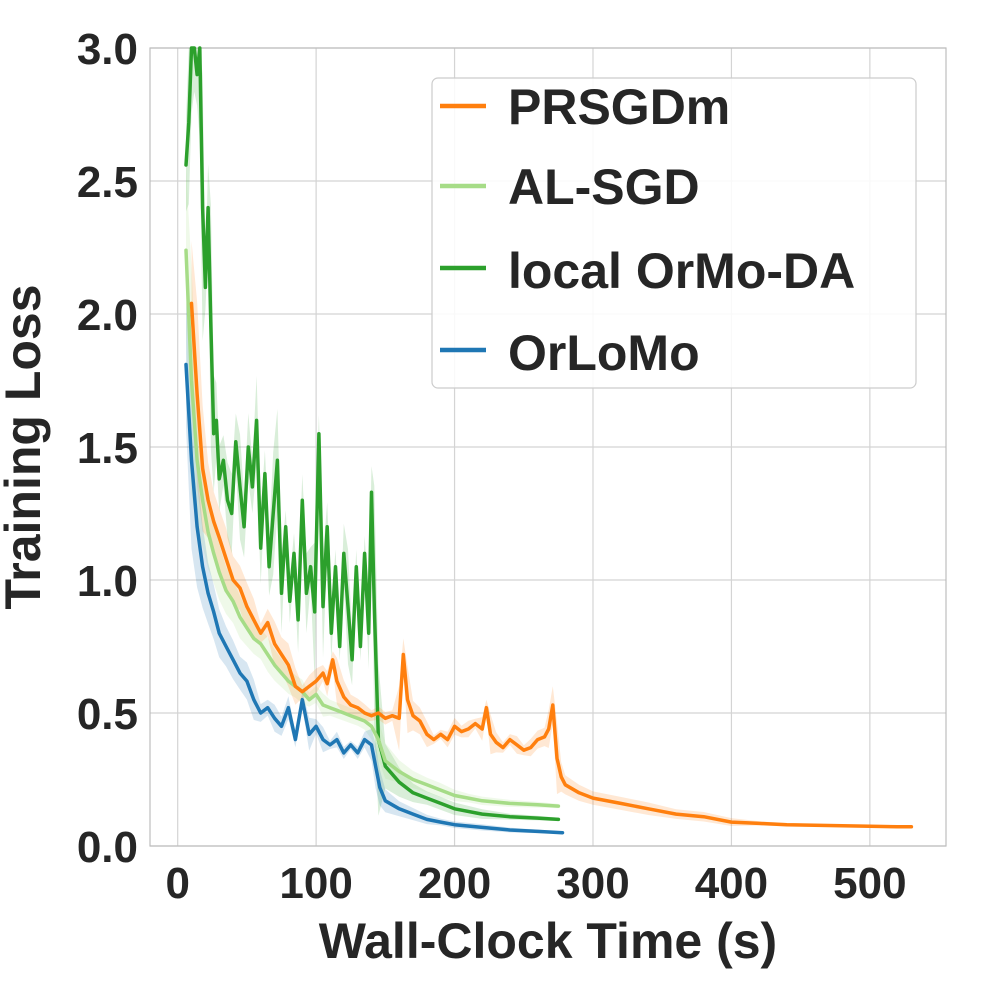 The image size is (996, 996). Describe the element at coordinates (604, 353) in the screenshot. I see `legend-label-orlomo: OrLoMo` at that location.